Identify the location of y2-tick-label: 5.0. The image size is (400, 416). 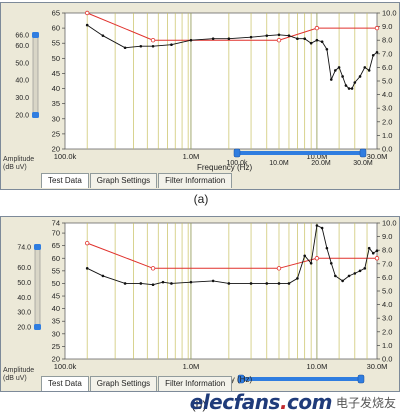
(387, 291).